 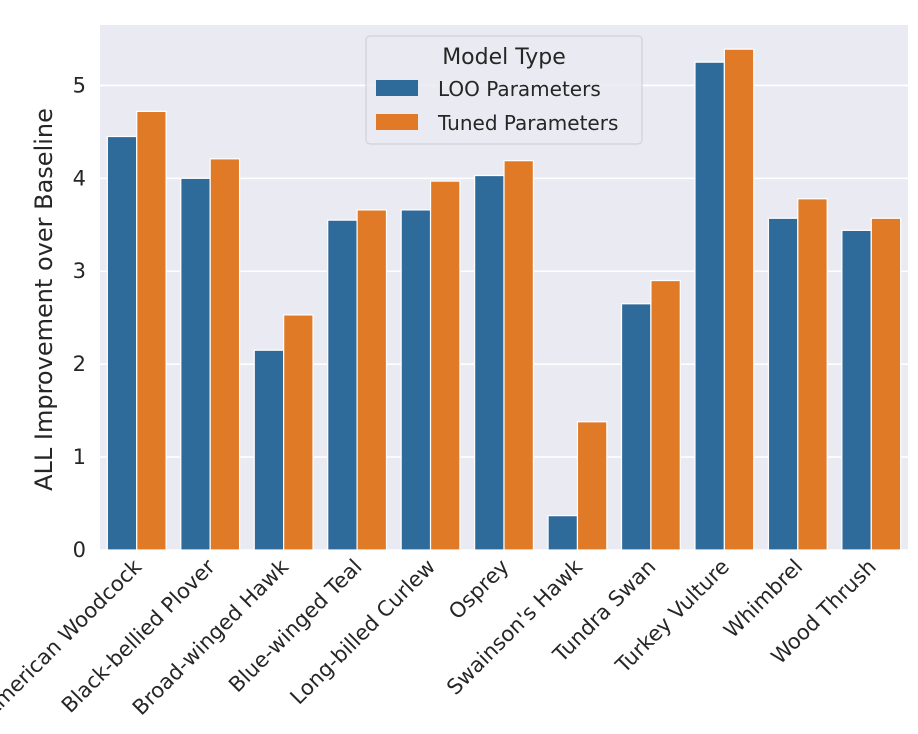 What do you see at coordinates (79, 85) in the screenshot?
I see `y-tick-label: 5` at bounding box center [79, 85].